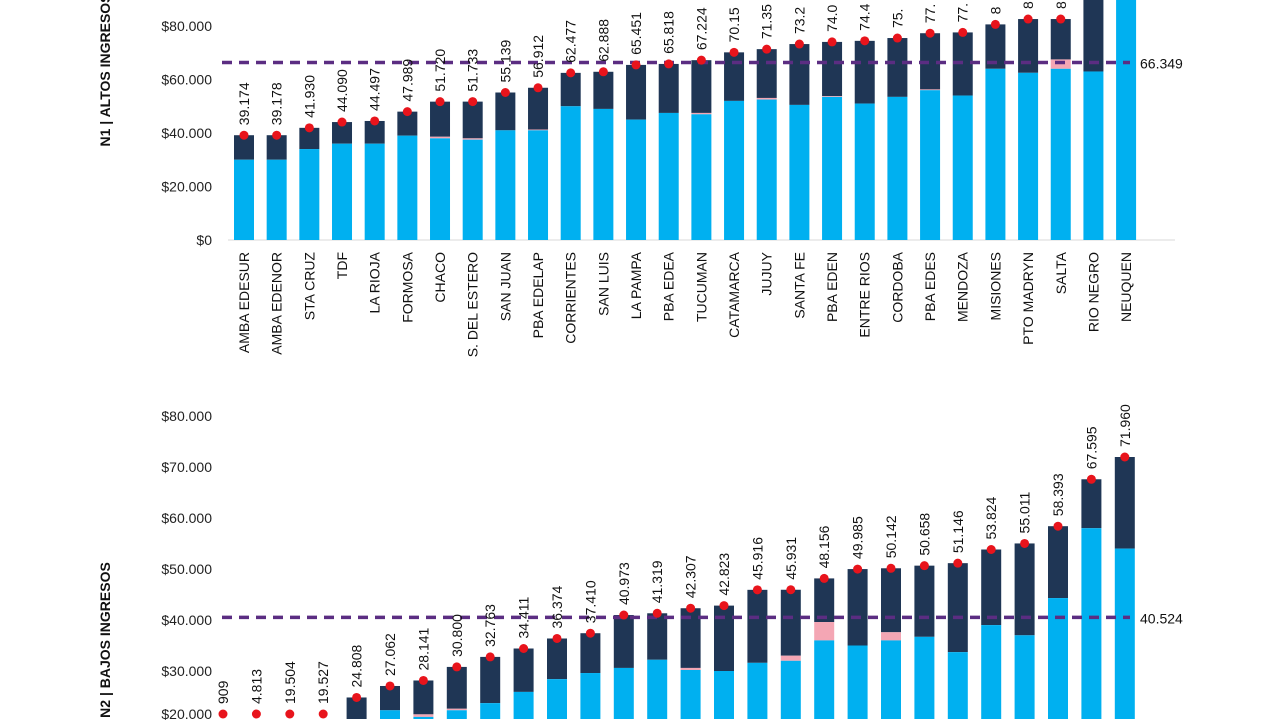 This screenshot has height=720, width=1280. I want to click on chart1-category-label: STA CRUZ, so click(309, 286).